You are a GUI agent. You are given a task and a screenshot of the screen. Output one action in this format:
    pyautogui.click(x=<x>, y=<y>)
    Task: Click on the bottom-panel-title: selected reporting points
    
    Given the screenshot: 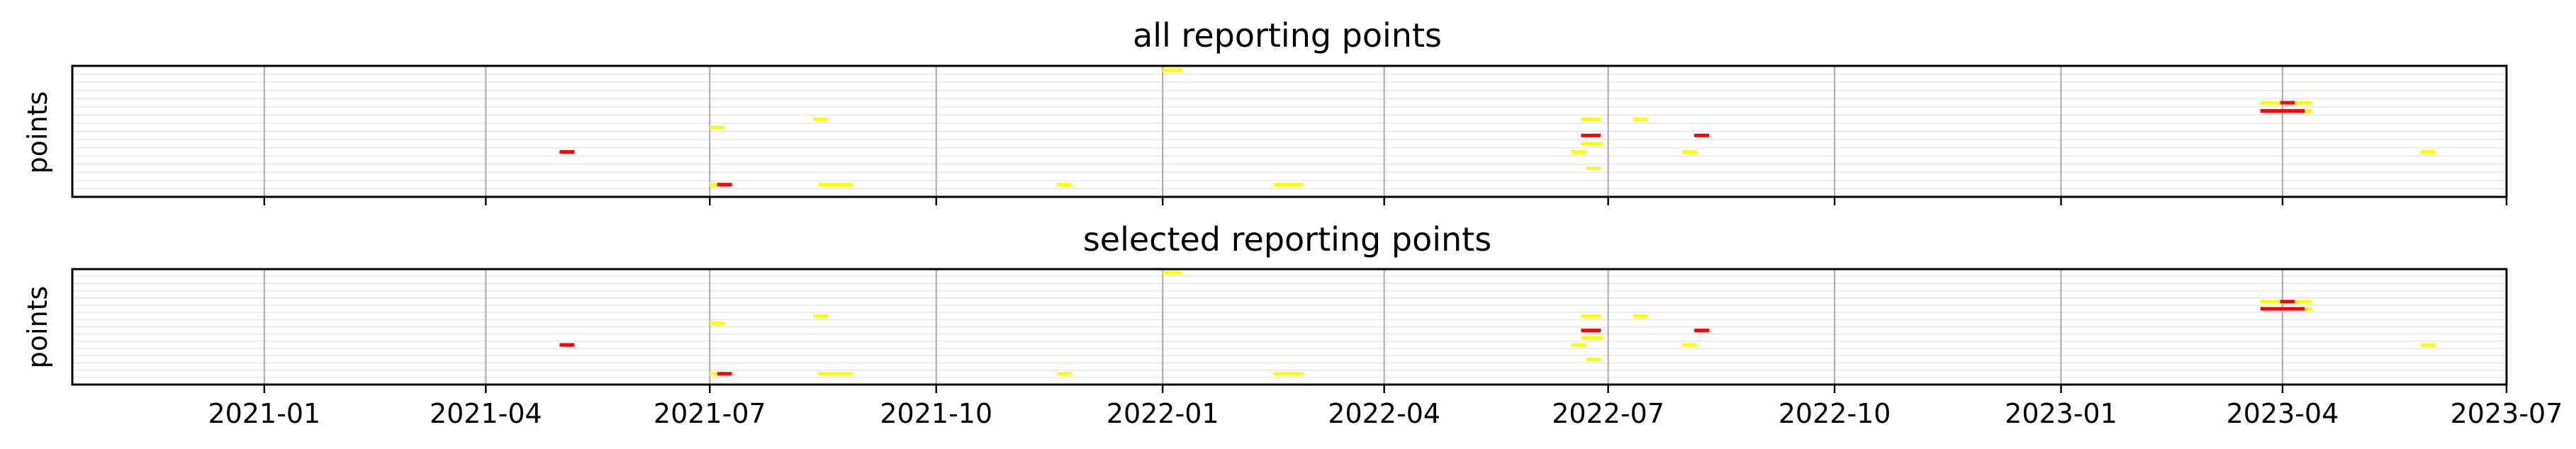 What is the action you would take?
    pyautogui.click(x=1287, y=239)
    